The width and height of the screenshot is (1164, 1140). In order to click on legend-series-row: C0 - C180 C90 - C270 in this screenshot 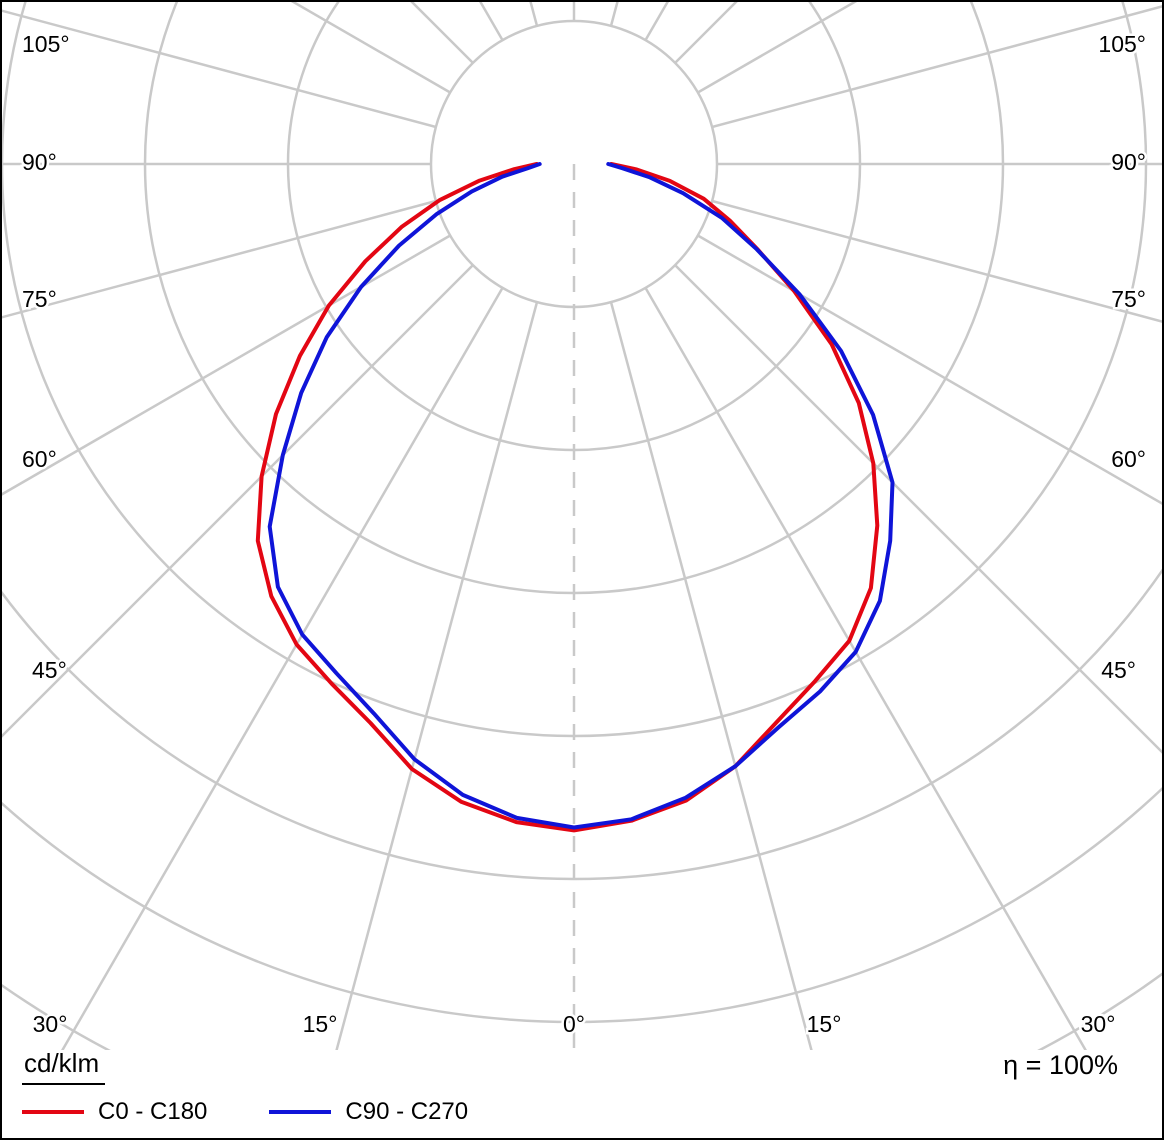, I will do `click(276, 1112)`.